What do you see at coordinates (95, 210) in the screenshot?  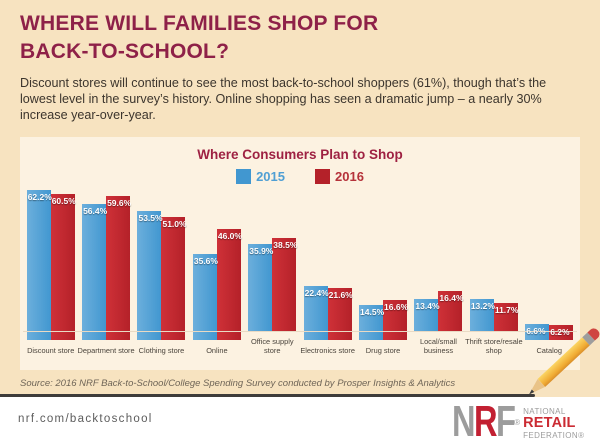 I see `bar-value-label: 56.4%` at bounding box center [95, 210].